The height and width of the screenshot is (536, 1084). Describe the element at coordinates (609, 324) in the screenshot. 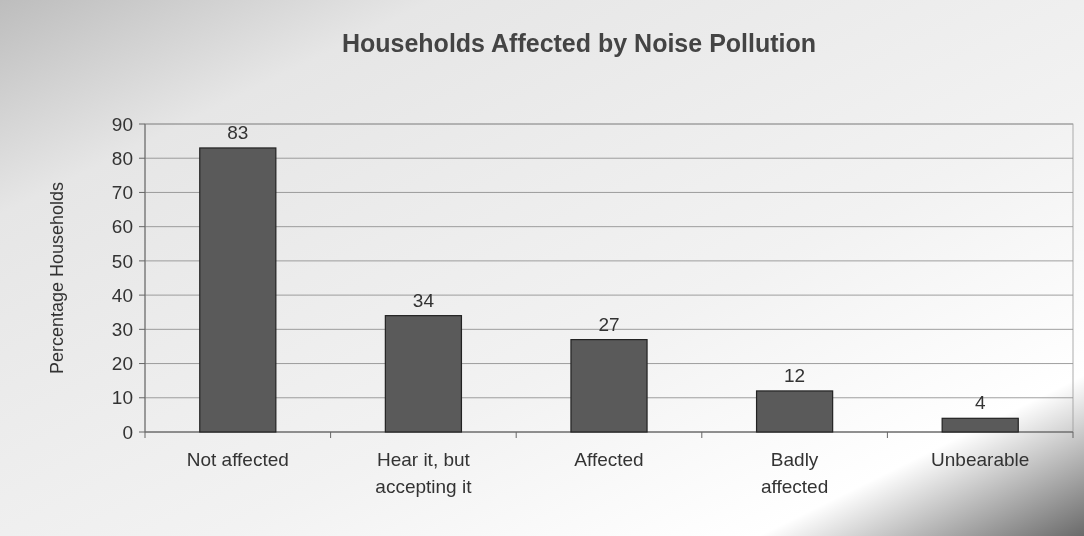

I see `data-label: 27` at that location.